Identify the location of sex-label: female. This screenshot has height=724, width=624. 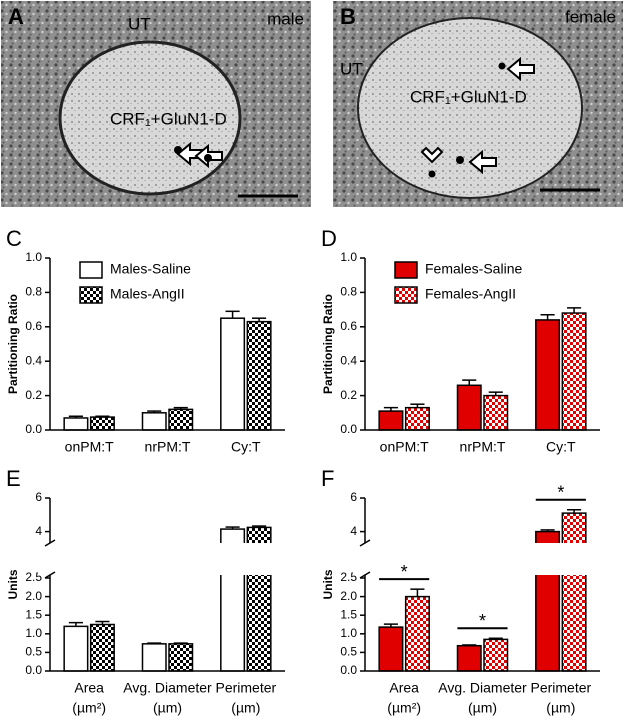
(590, 16).